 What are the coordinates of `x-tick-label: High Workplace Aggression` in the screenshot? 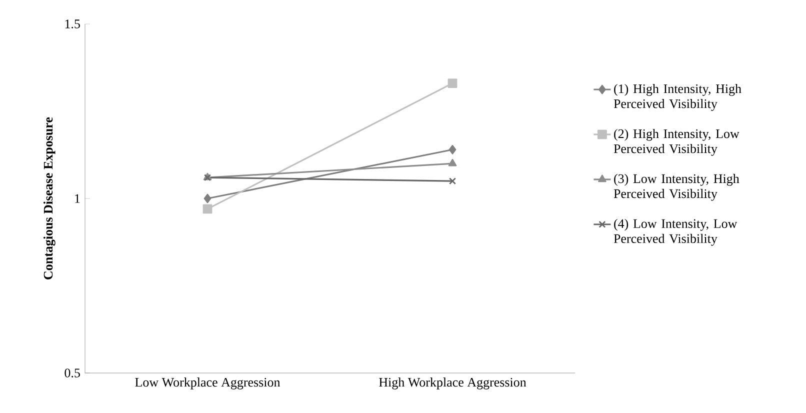 It's located at (452, 384).